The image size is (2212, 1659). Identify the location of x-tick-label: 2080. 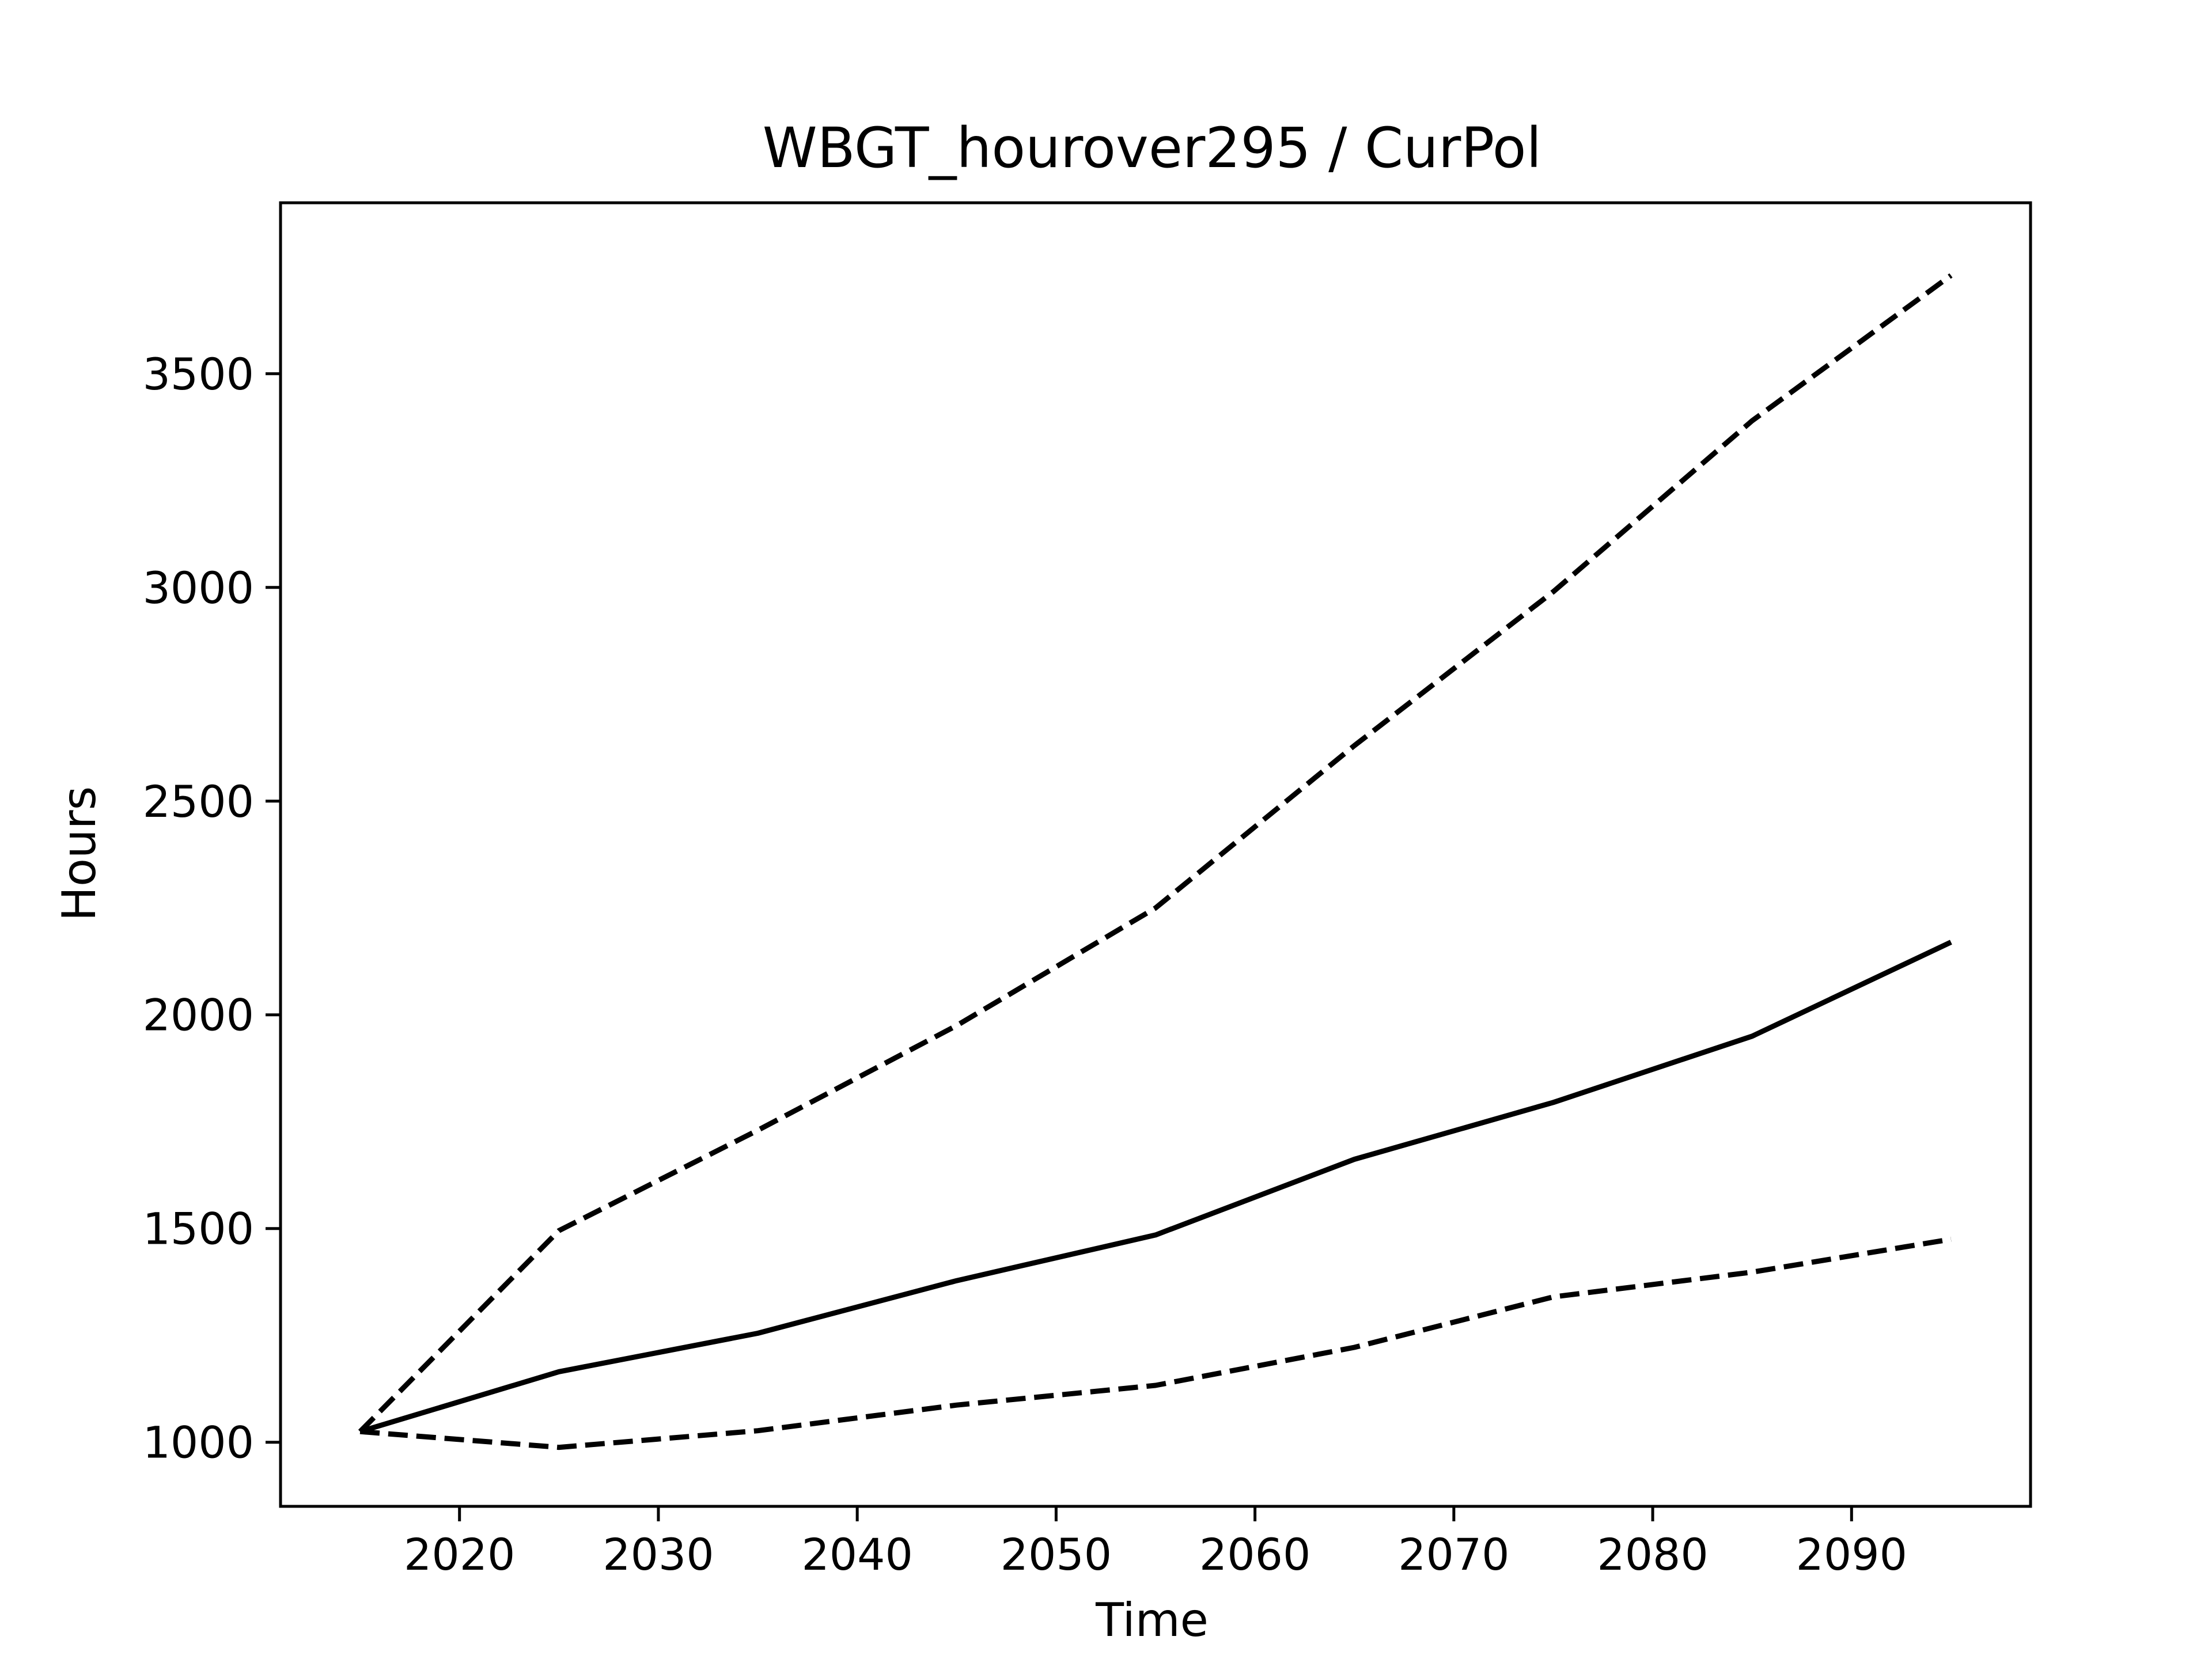
(1652, 1554).